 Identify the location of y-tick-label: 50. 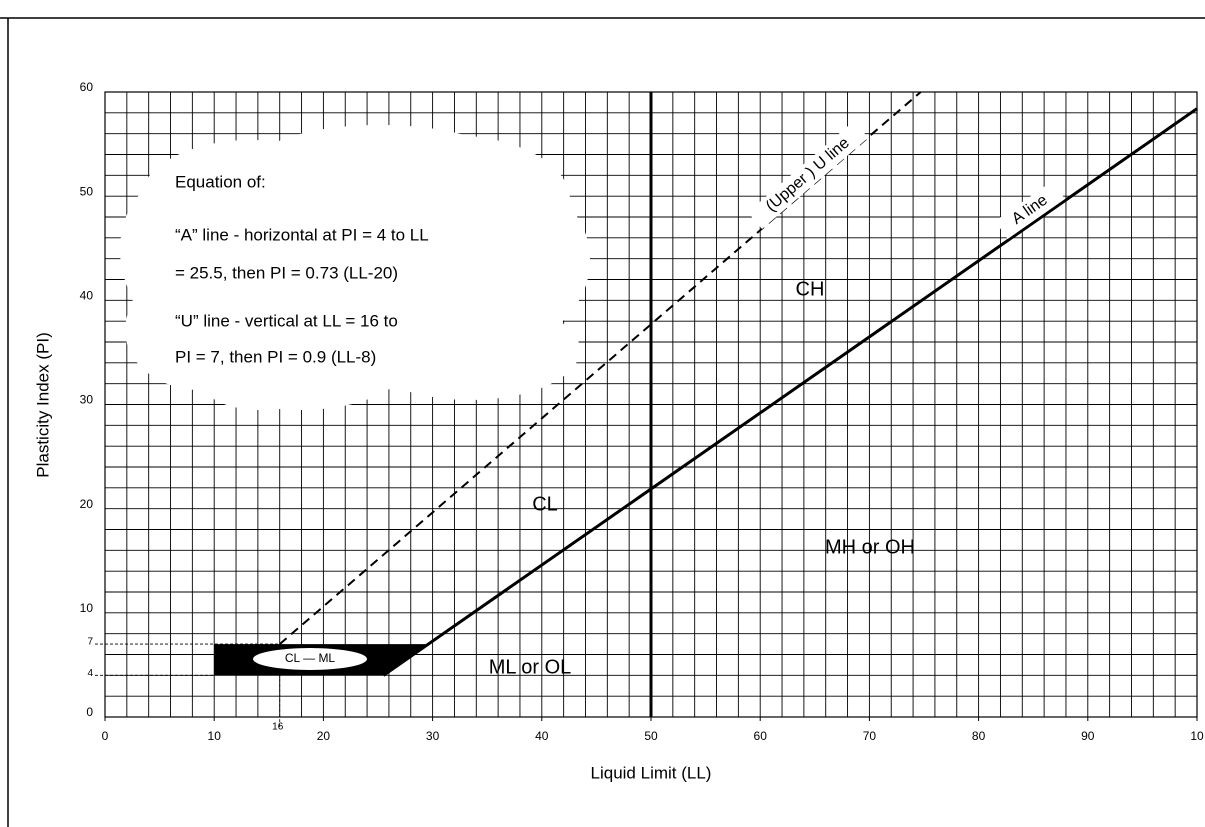
(87, 191).